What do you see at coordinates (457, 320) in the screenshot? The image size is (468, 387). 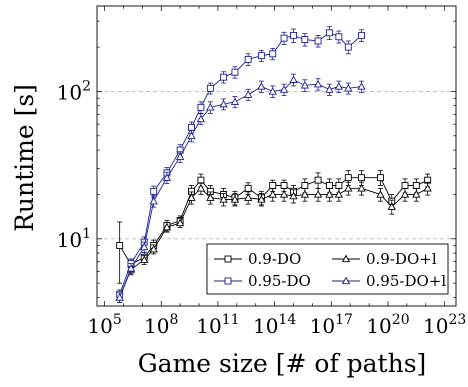 I see `x-tick-exponent: 23` at bounding box center [457, 320].